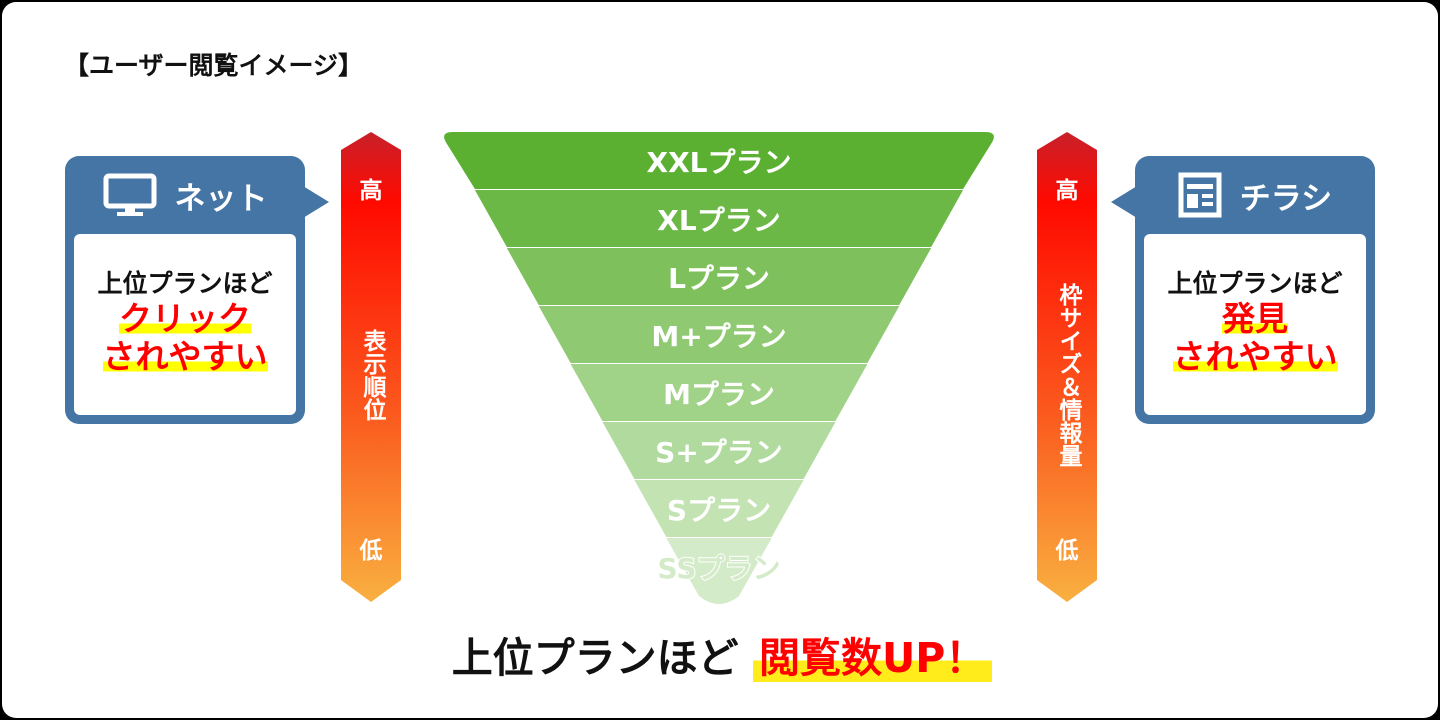 The image size is (1440, 720). Describe the element at coordinates (129, 194) in the screenshot. I see `monitor-icon` at that location.